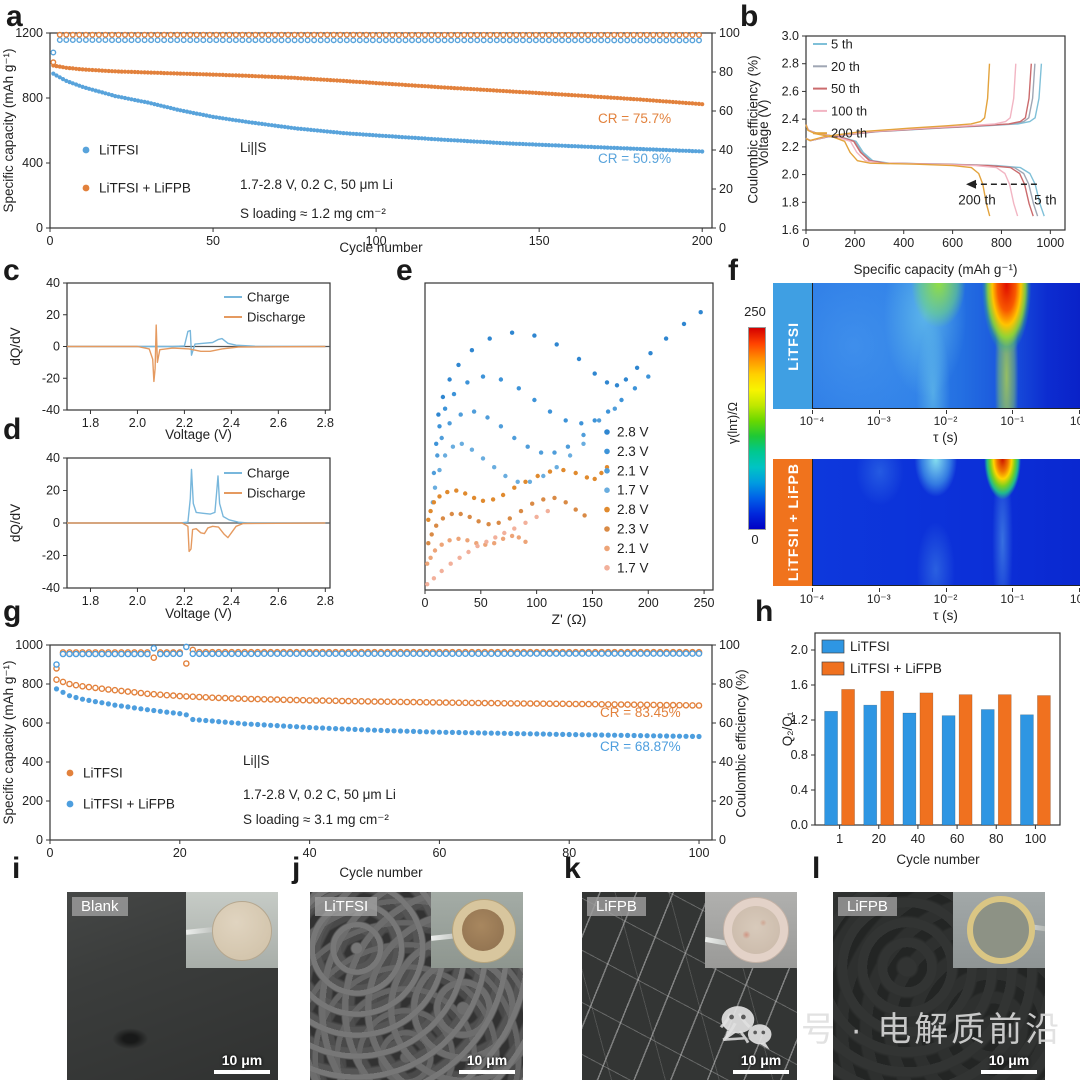 The width and height of the screenshot is (1080, 1084). What do you see at coordinates (945, 615) in the screenshot?
I see `heatmap-lifpb-xlabel: τ (s)` at bounding box center [945, 615].